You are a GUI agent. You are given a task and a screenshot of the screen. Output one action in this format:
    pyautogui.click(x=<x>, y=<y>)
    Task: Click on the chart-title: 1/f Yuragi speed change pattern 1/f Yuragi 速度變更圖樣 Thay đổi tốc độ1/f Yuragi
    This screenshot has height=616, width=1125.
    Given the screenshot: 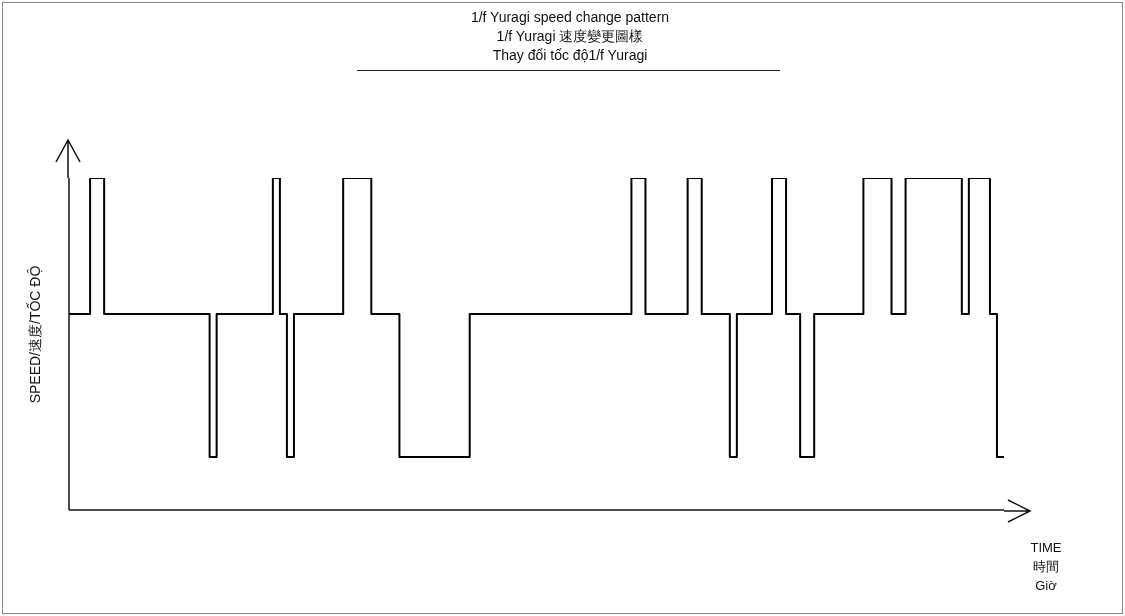 What is the action you would take?
    pyautogui.click(x=570, y=36)
    